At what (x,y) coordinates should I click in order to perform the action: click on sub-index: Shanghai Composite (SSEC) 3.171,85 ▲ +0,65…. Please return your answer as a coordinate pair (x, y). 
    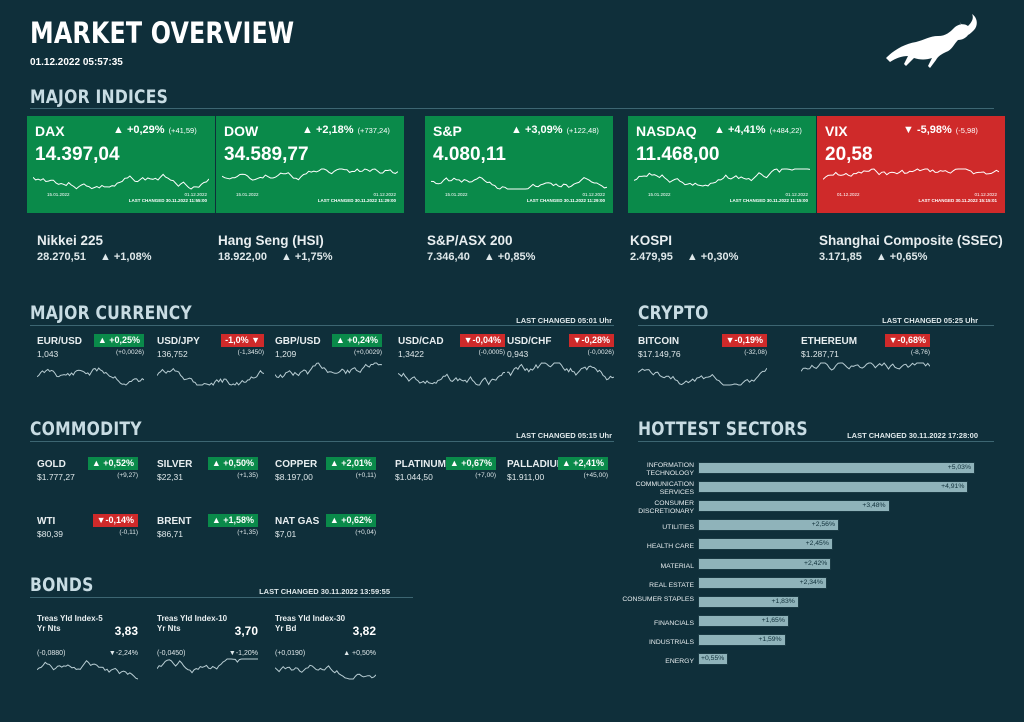
    Looking at the image, I should click on (911, 248).